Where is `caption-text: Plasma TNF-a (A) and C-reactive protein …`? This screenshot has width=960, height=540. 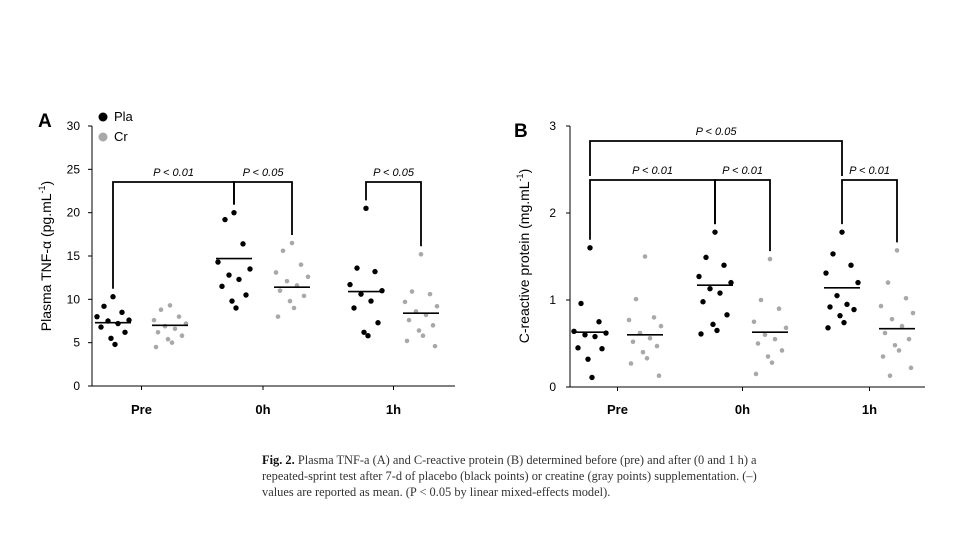
caption-text: Plasma TNF-a (A) and C-reactive protein … is located at coordinates (509, 476).